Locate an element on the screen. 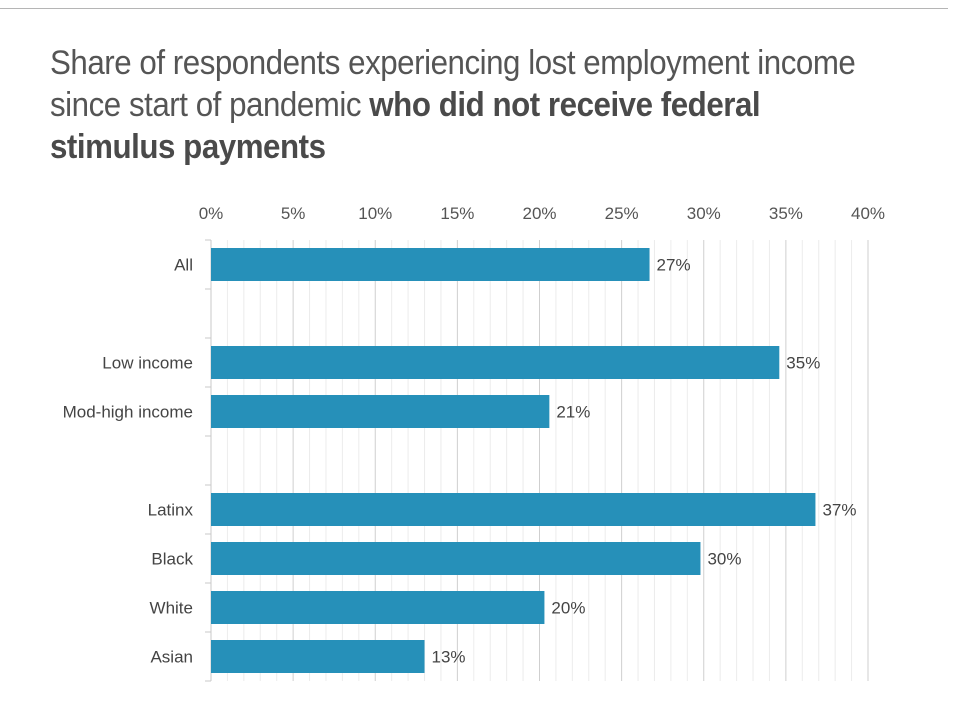 This screenshot has height=720, width=960. x-tick-label: 15% is located at coordinates (457, 213).